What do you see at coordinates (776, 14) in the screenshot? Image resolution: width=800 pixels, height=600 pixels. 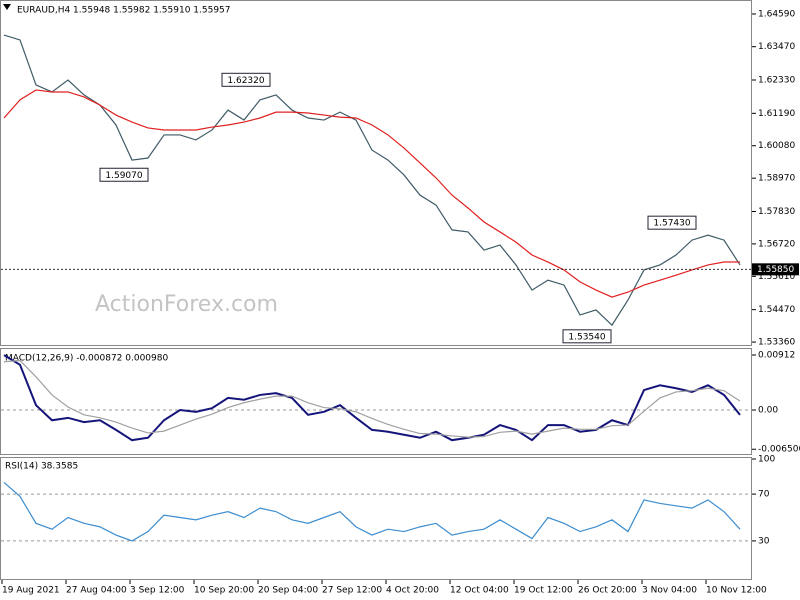 I see `y-tick-label: 1.64590` at bounding box center [776, 14].